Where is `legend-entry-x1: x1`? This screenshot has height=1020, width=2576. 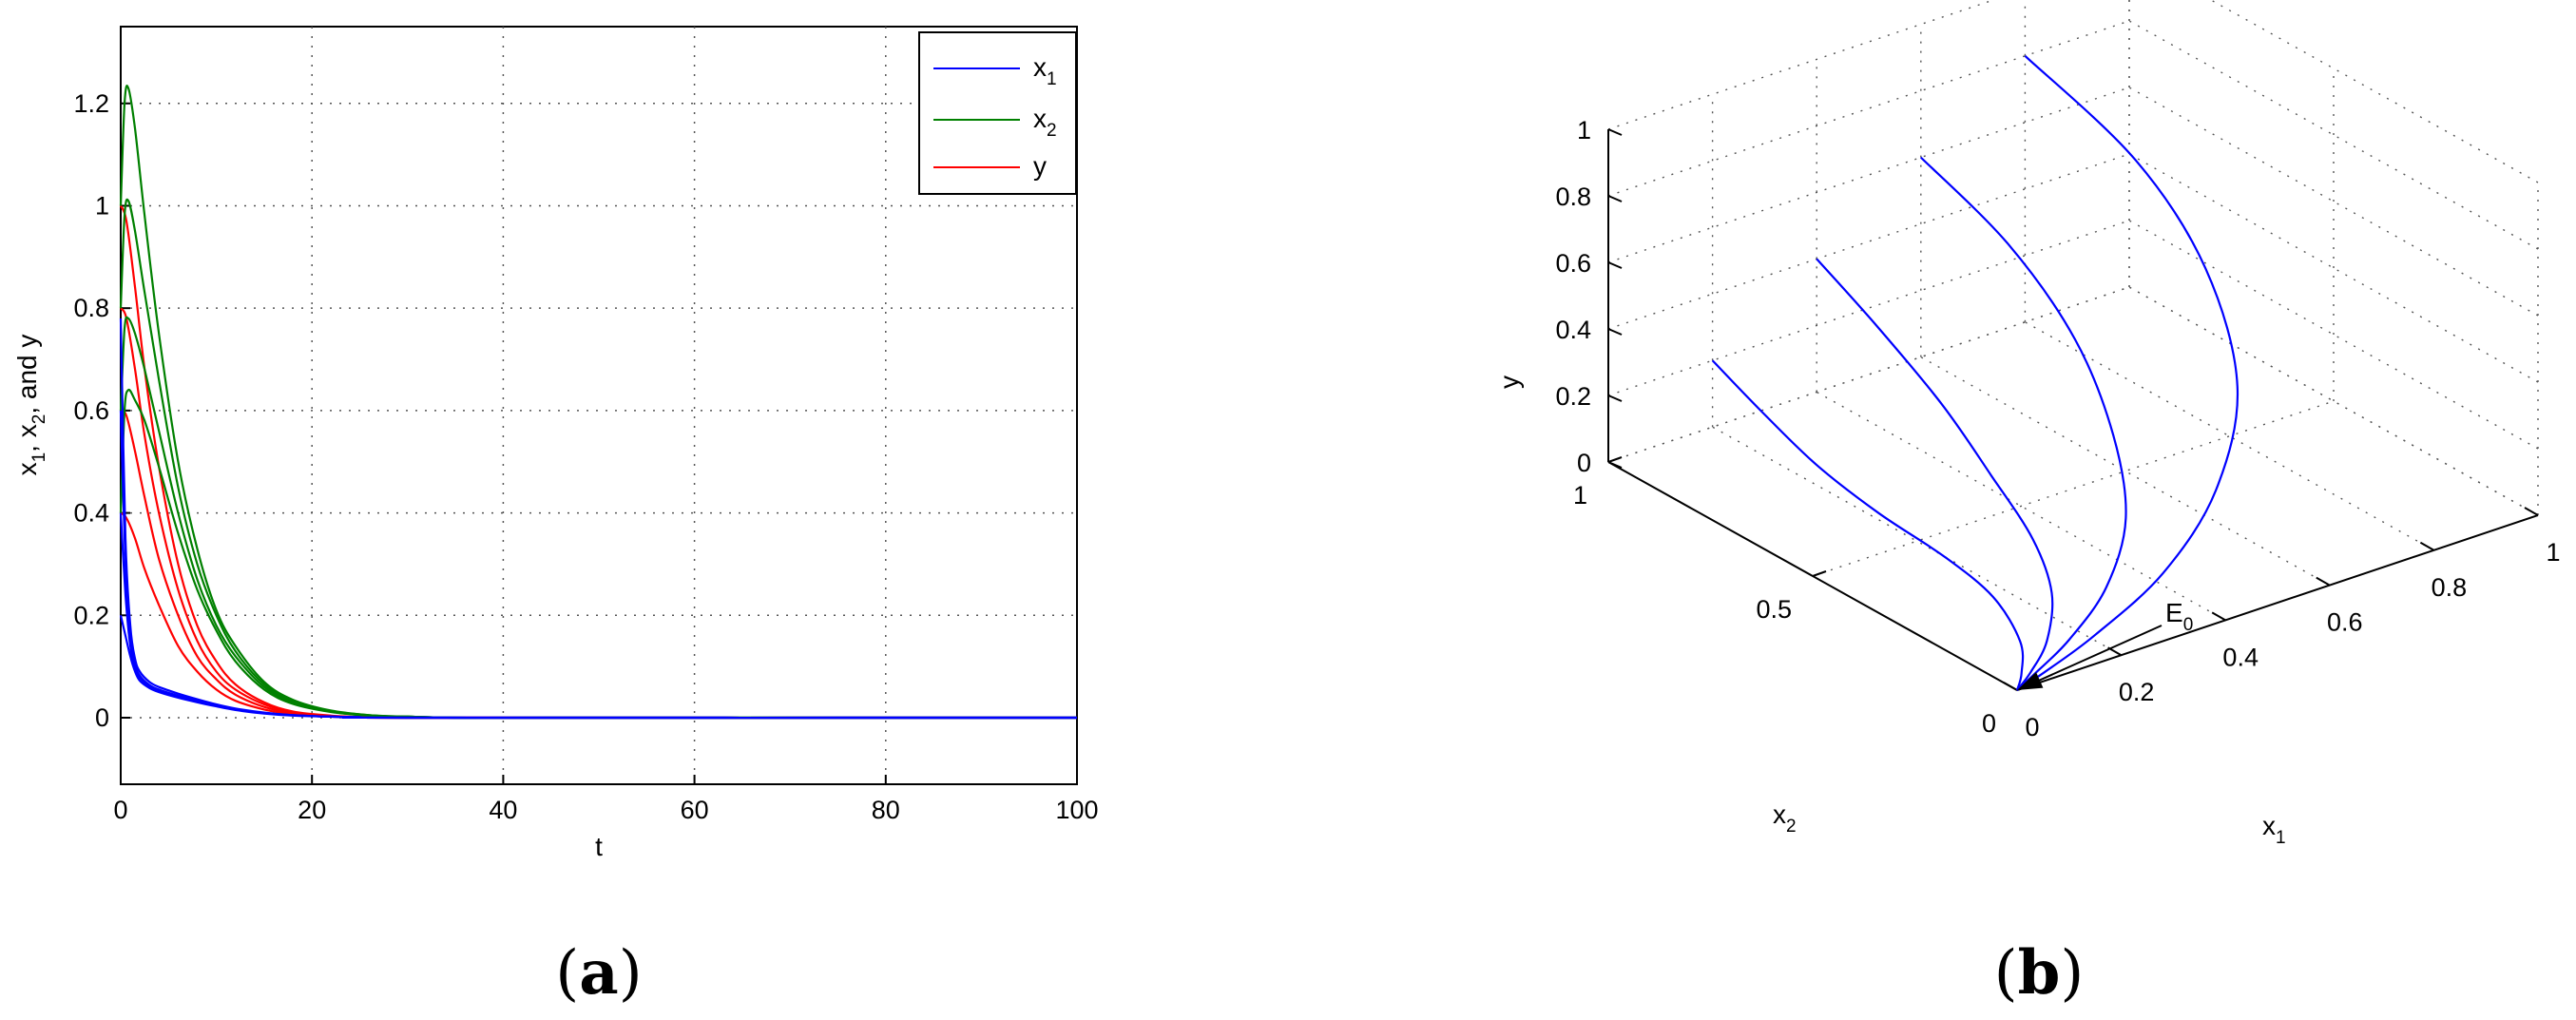
legend-entry-x1: x1 is located at coordinates (1045, 71).